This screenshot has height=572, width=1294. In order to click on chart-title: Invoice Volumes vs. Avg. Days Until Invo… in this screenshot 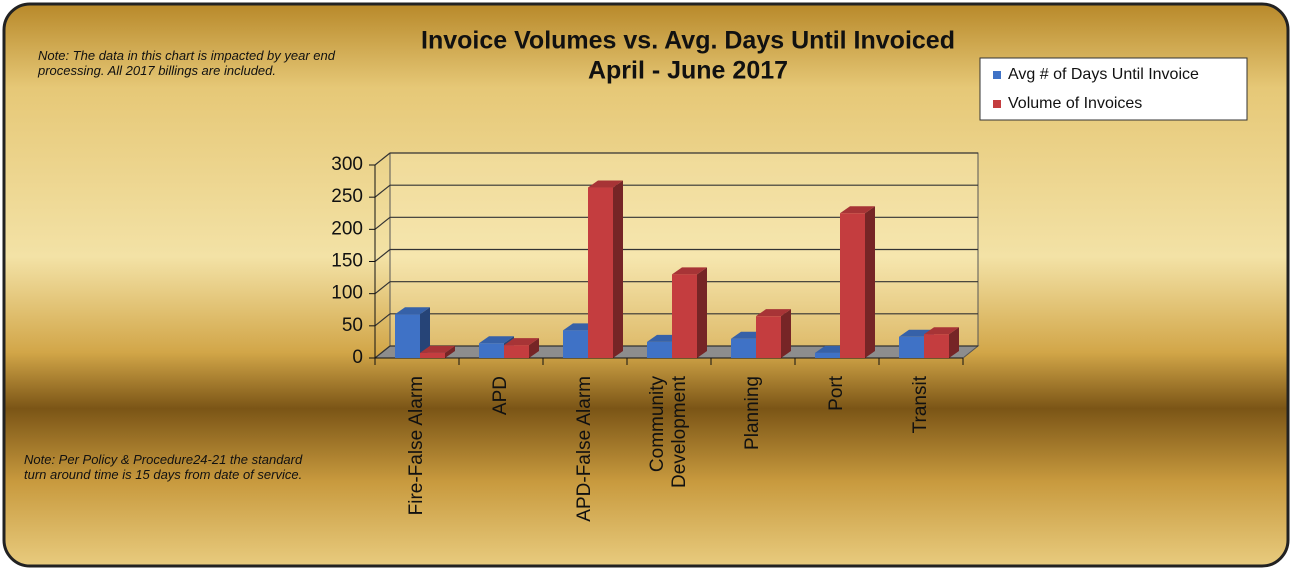, I will do `click(688, 41)`.